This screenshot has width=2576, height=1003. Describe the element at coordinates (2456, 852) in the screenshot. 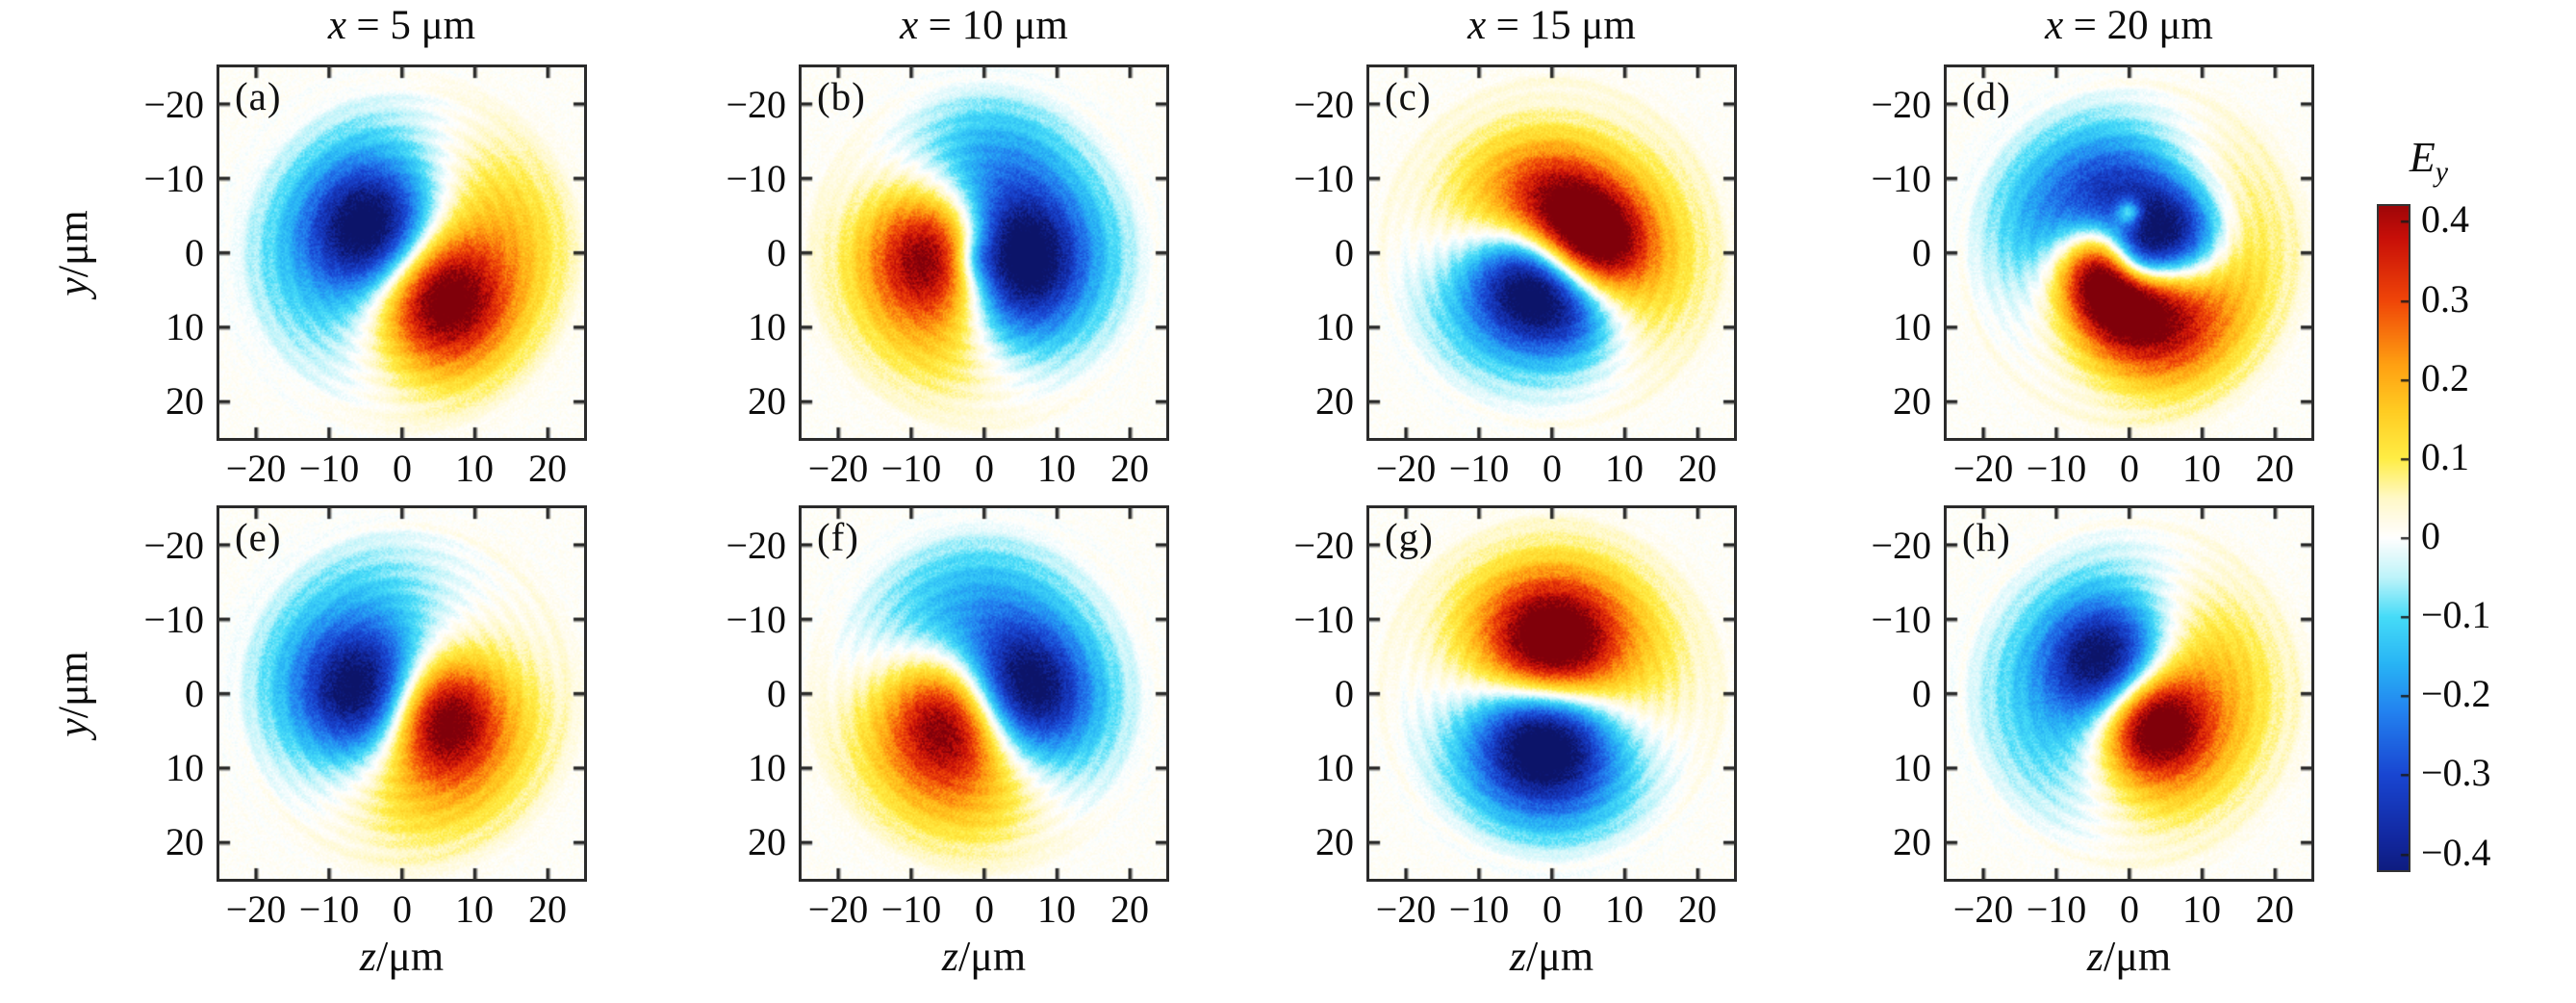

I see `colorbar-tick-label: −0.4` at that location.